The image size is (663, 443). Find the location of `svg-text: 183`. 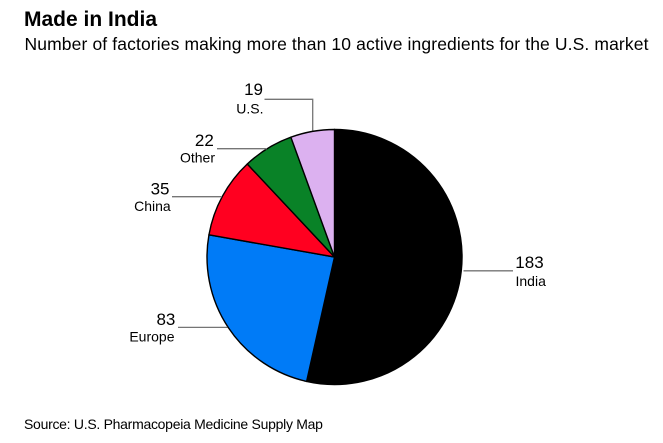

svg-text: 183 is located at coordinates (529, 262).